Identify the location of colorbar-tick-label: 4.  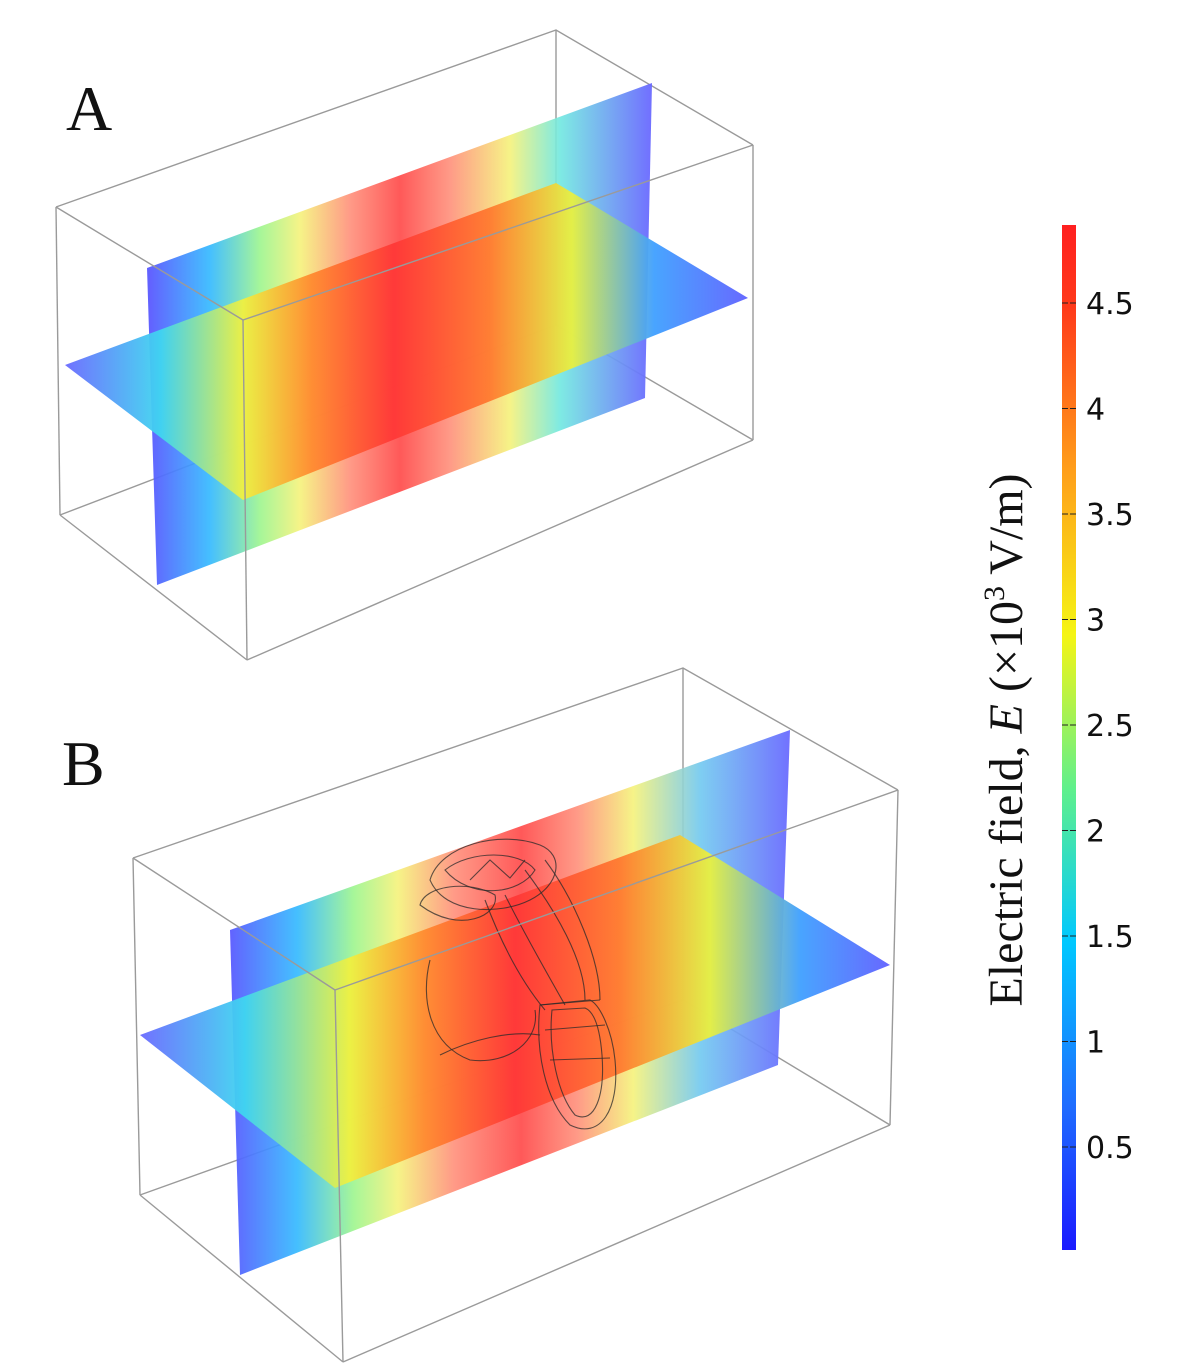
(1095, 410).